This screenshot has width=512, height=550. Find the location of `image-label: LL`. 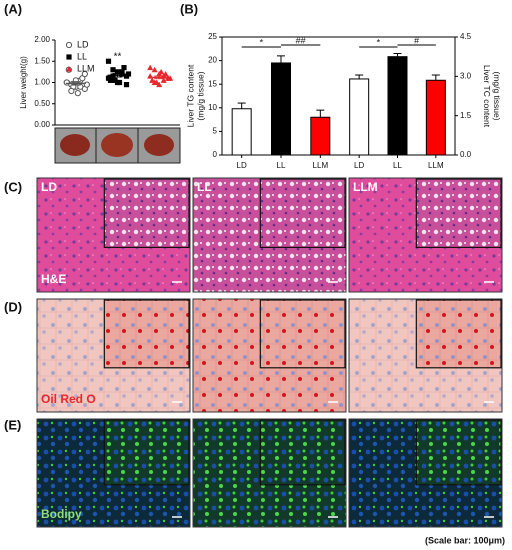

image-label: LL is located at coordinates (204, 187).